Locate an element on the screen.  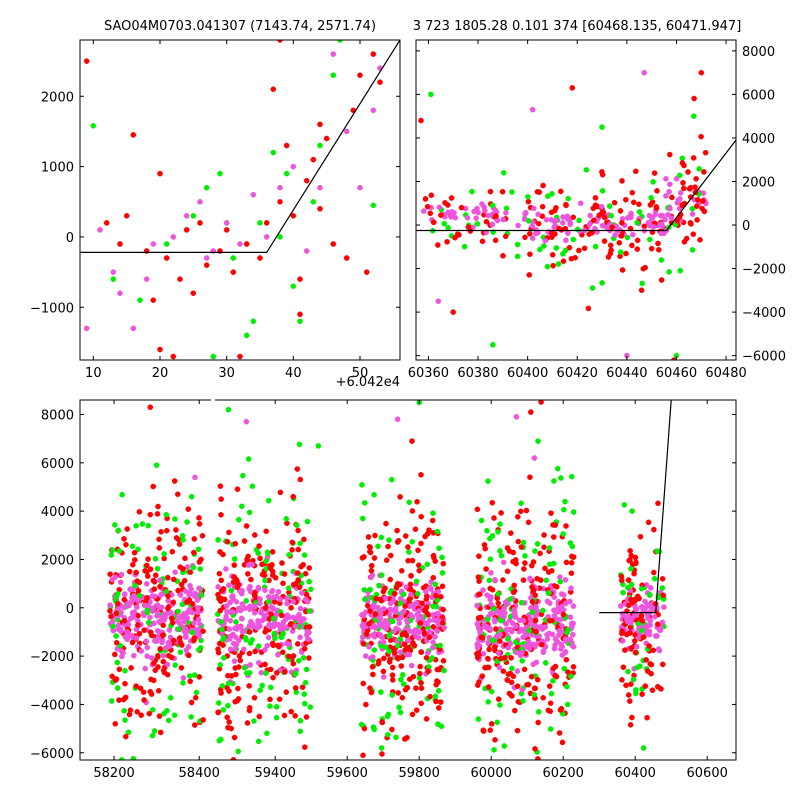
x-tick-label: 60360 is located at coordinates (428, 373).